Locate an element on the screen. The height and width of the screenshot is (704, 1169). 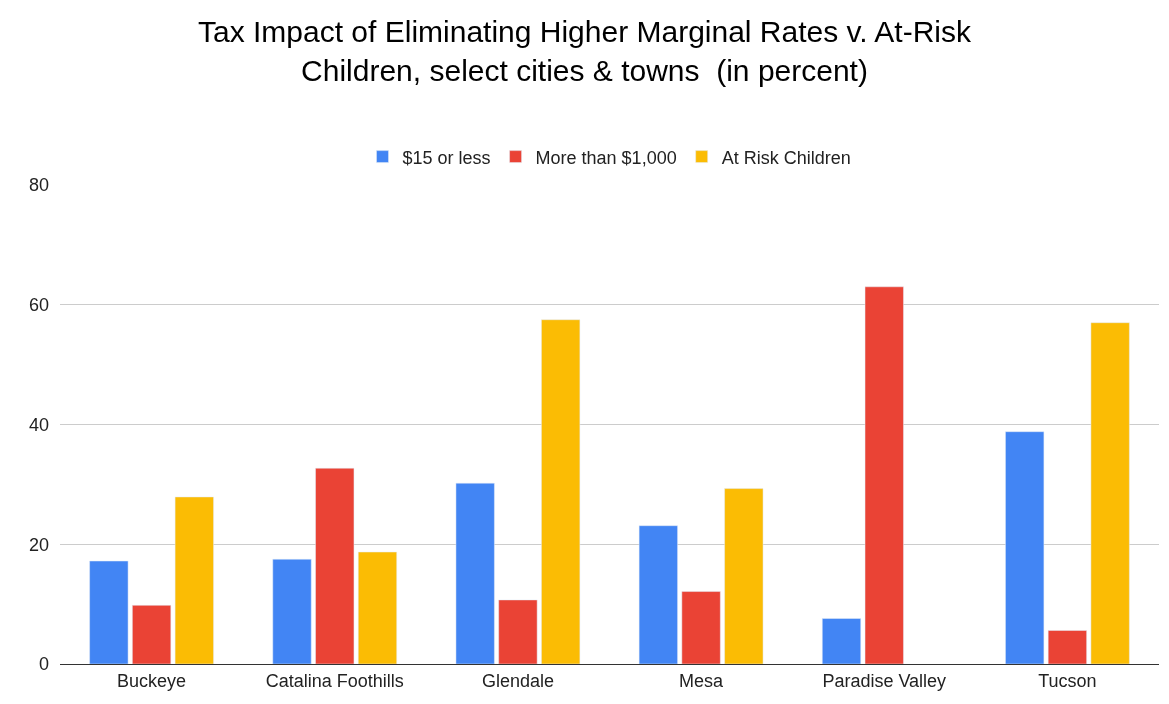
y-tick-label: 20 is located at coordinates (38, 544).